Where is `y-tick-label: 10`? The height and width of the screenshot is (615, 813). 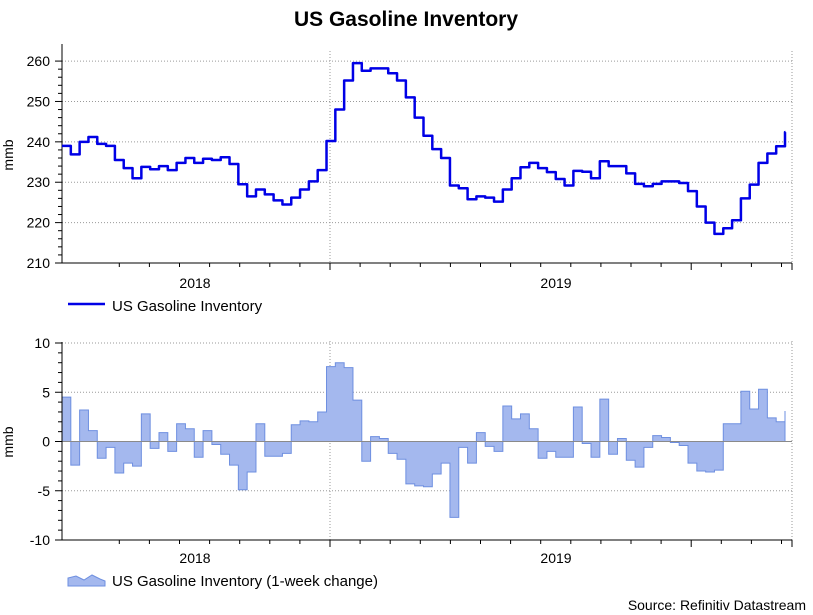 y-tick-label: 10 is located at coordinates (42, 343).